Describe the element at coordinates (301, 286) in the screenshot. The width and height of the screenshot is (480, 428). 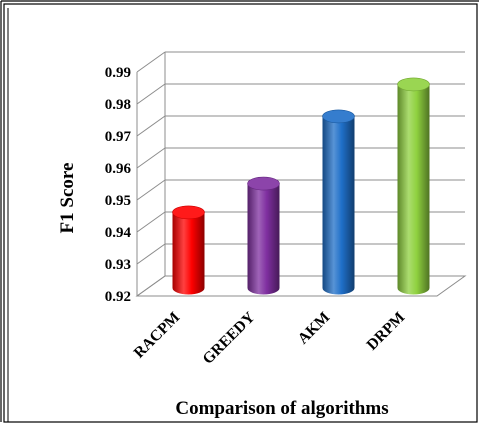
I see `chart-floor` at that location.